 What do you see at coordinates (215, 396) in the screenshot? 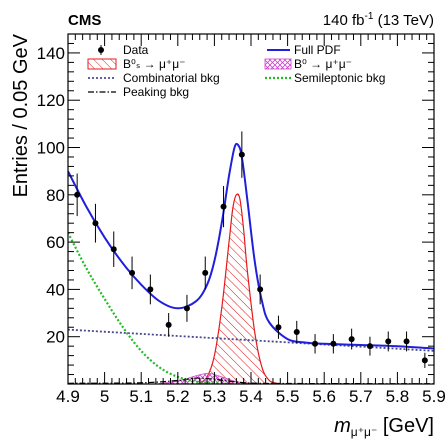
I see `x-tick-label: 5.3` at bounding box center [215, 396].